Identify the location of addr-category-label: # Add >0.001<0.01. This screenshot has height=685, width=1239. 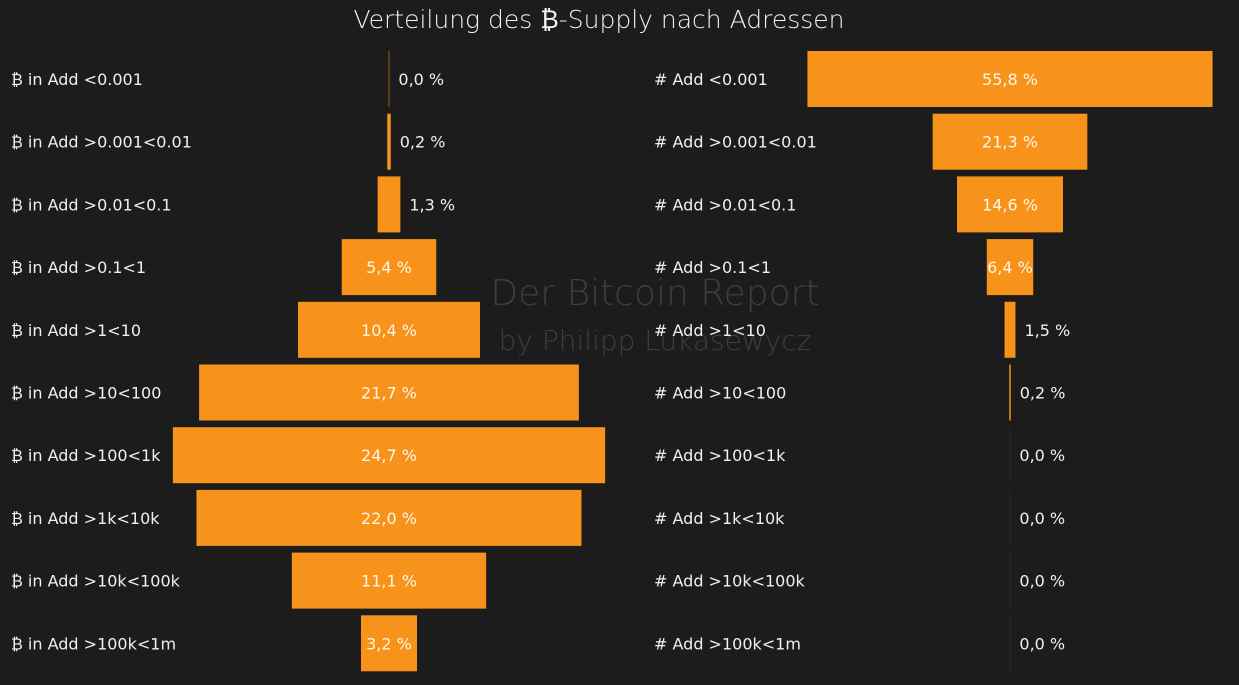
(735, 142).